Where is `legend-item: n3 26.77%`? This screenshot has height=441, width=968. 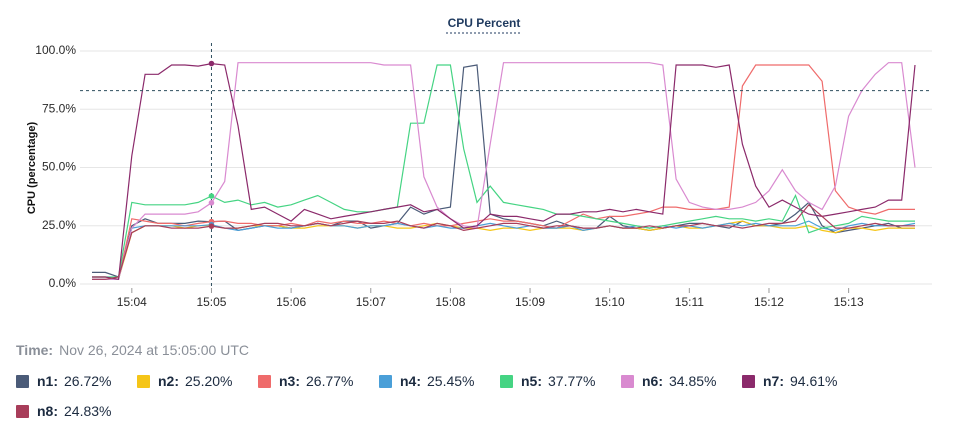
legend-item: n3 26.77% is located at coordinates (318, 381).